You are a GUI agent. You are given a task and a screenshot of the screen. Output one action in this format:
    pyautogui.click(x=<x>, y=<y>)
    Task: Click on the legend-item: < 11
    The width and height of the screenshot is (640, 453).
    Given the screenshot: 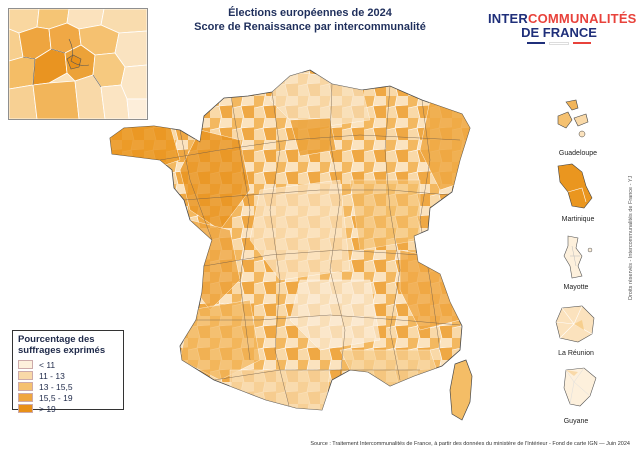 What is the action you would take?
    pyautogui.click(x=68, y=364)
    